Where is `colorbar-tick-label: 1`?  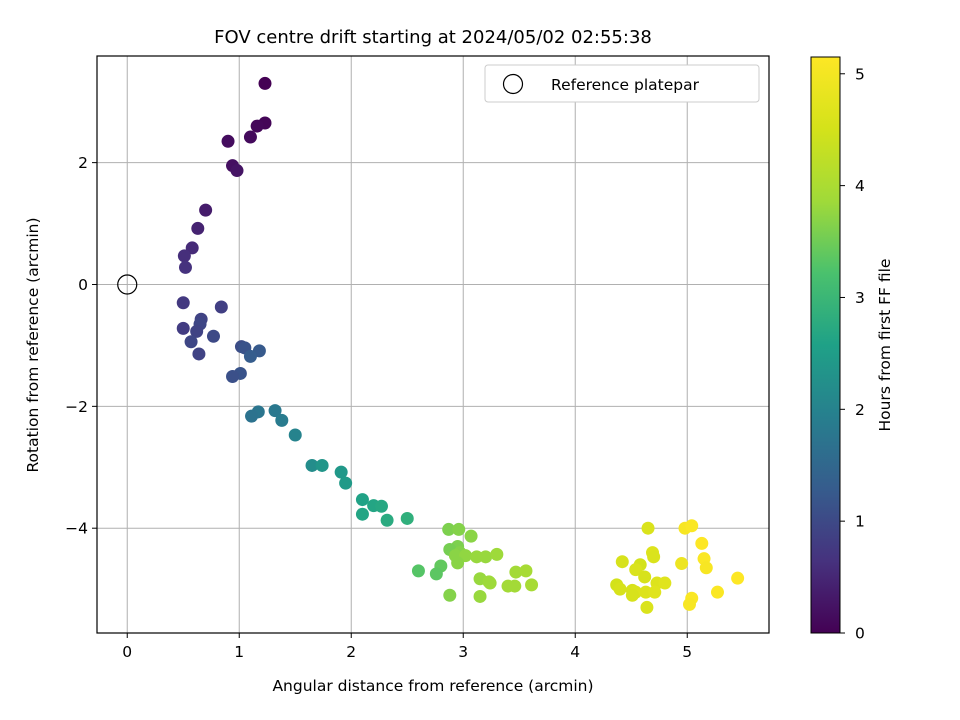
colorbar-tick-label: 1 is located at coordinates (860, 522).